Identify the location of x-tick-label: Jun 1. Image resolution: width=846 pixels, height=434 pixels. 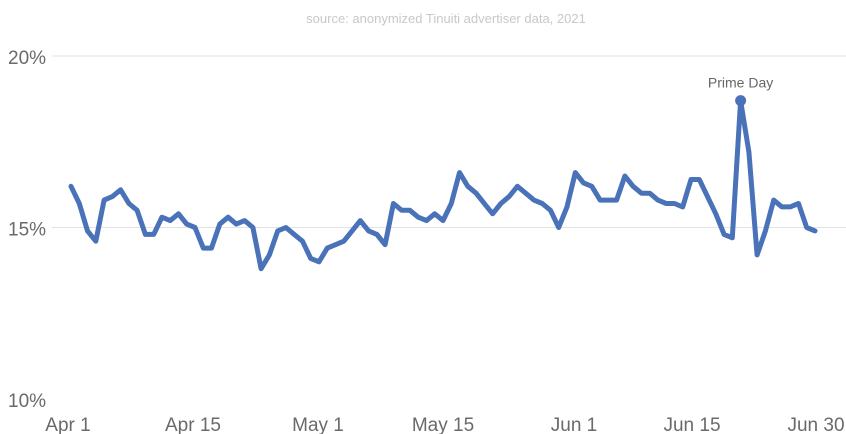
(574, 424).